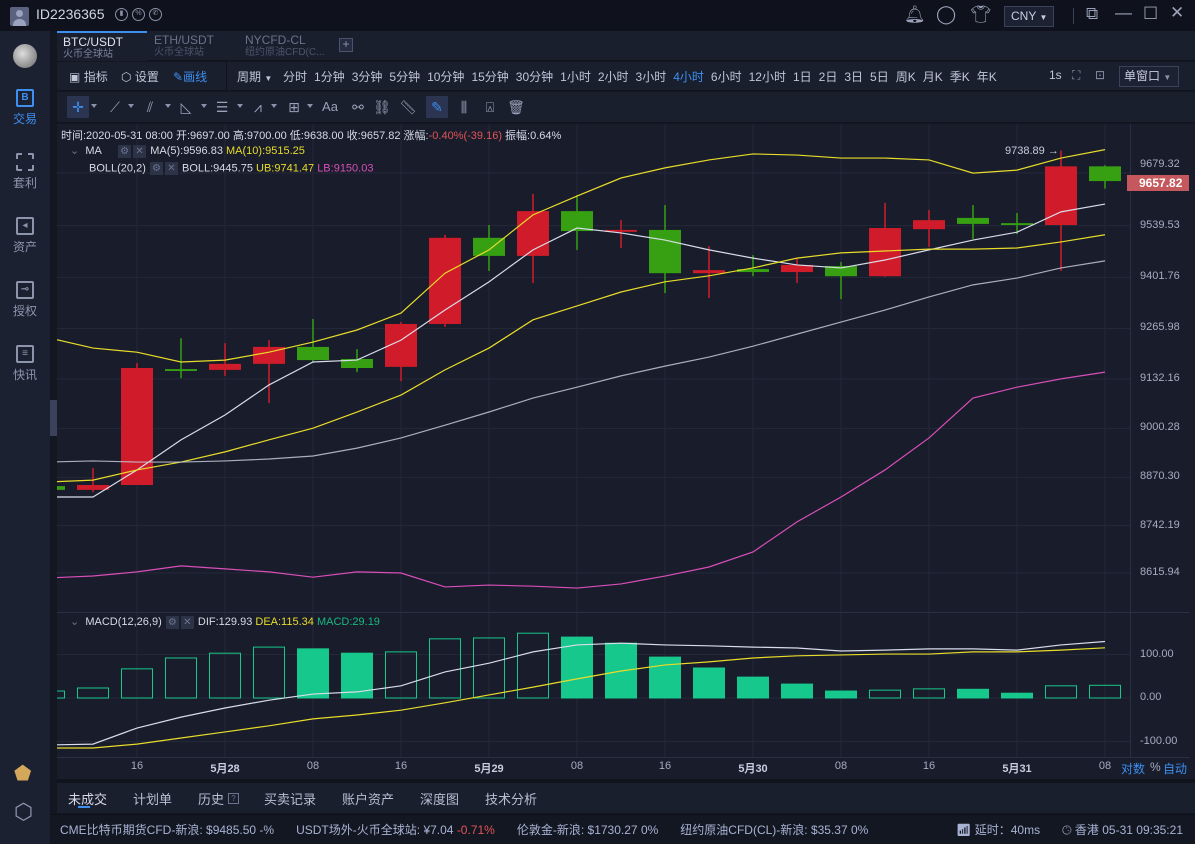 This screenshot has width=1195, height=844. I want to click on bell-icon: 🔔︎, so click(915, 14).